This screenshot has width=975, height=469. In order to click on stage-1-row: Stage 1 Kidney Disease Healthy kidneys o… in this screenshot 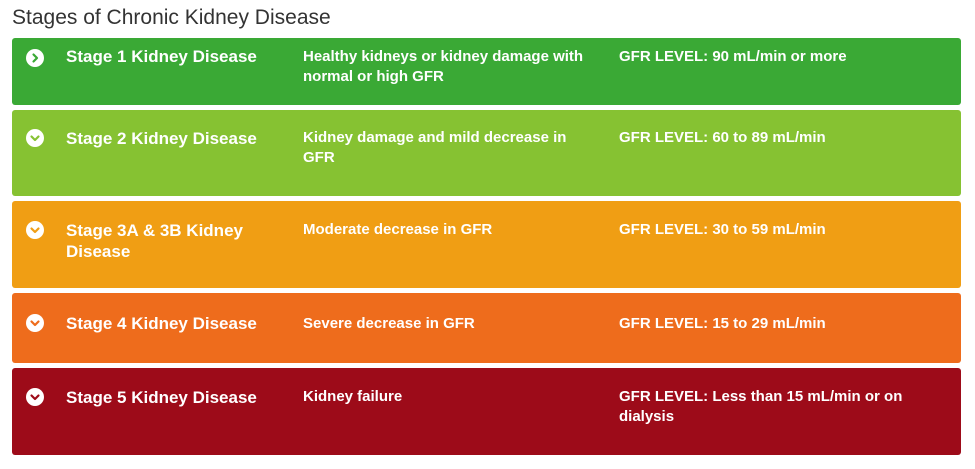, I will do `click(486, 71)`.